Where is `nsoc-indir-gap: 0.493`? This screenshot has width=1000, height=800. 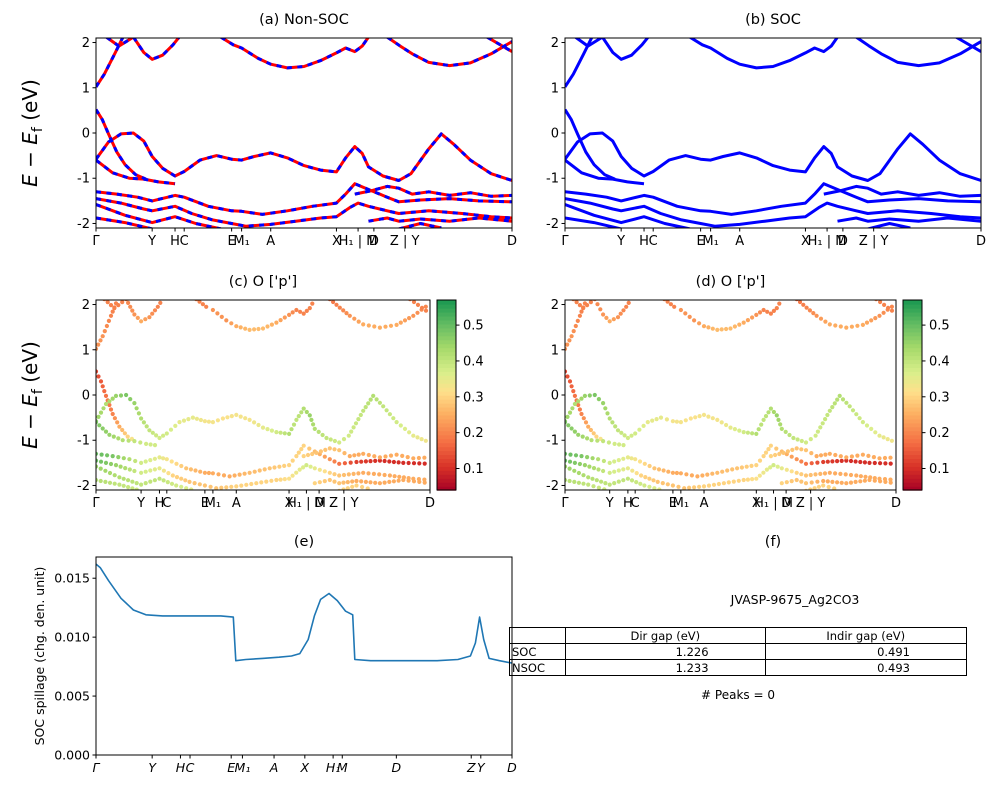
nsoc-indir-gap: 0.493 is located at coordinates (866, 667).